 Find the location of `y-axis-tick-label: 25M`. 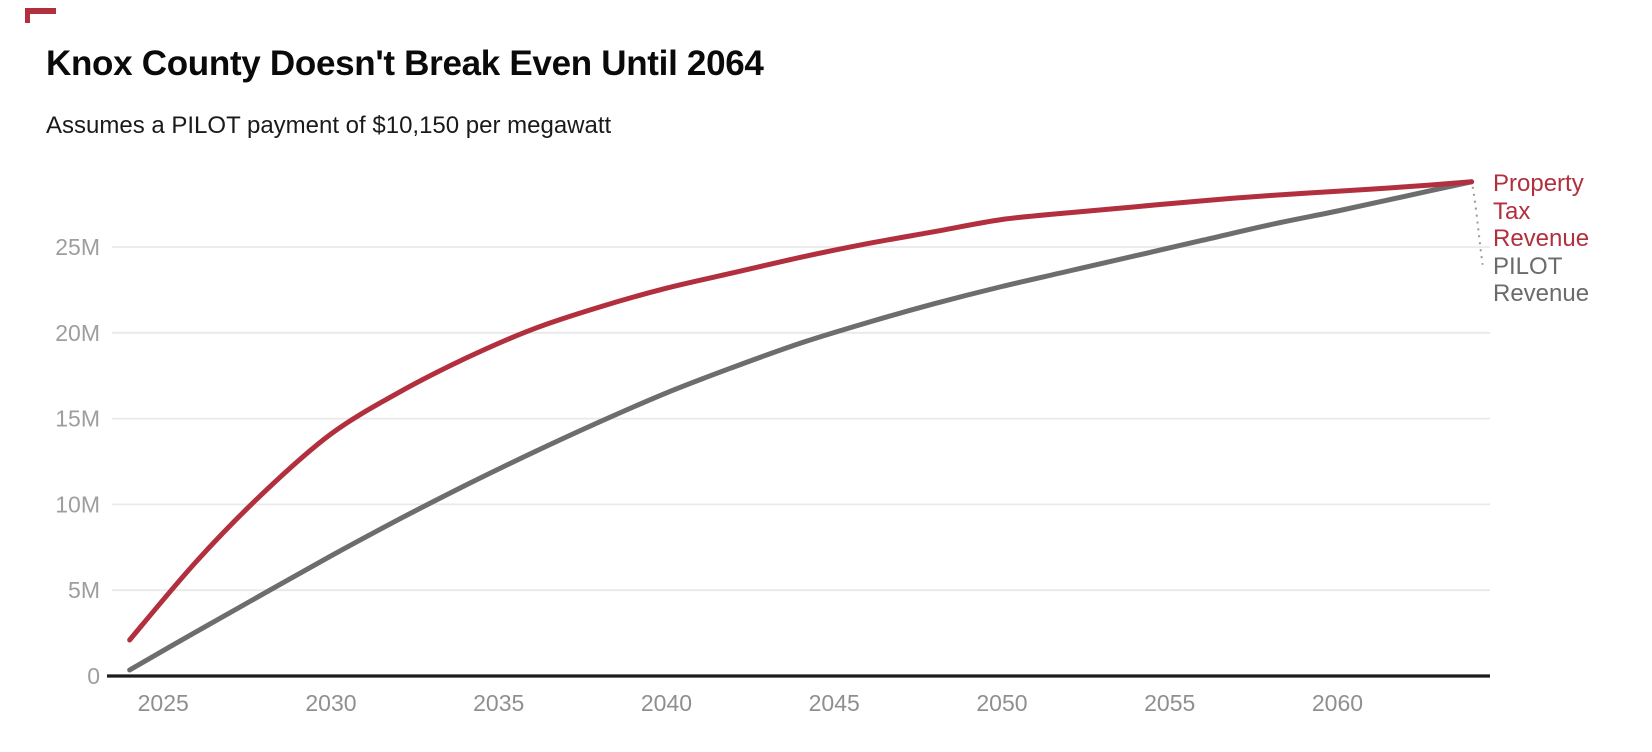

y-axis-tick-label: 25M is located at coordinates (77, 247).